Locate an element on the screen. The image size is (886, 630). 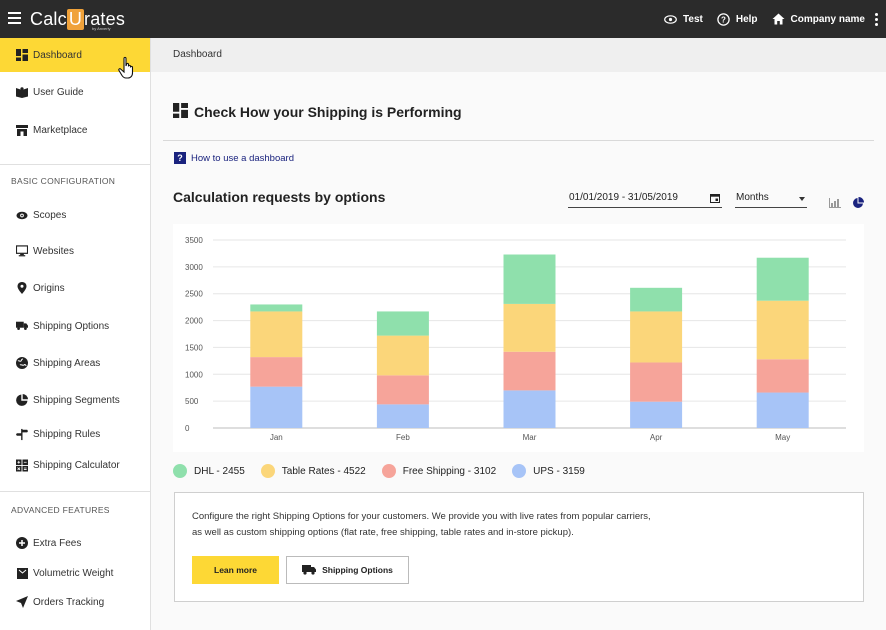
navigation-arrow-icon is located at coordinates (22, 602).